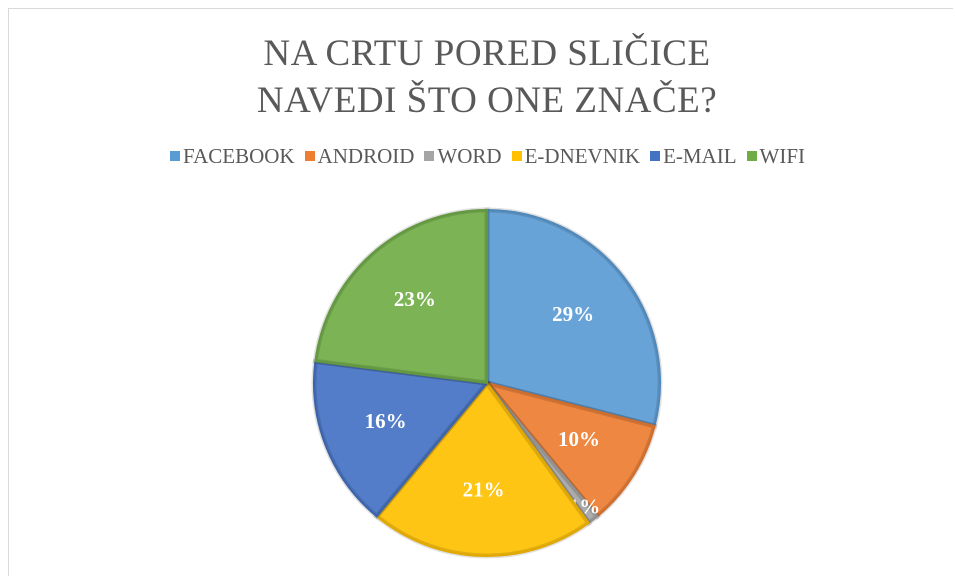 The height and width of the screenshot is (578, 955). I want to click on legend: FACEBOOK ANDROID WORD E-DNEVNIK E-MAIL WIFI, so click(477, 156).